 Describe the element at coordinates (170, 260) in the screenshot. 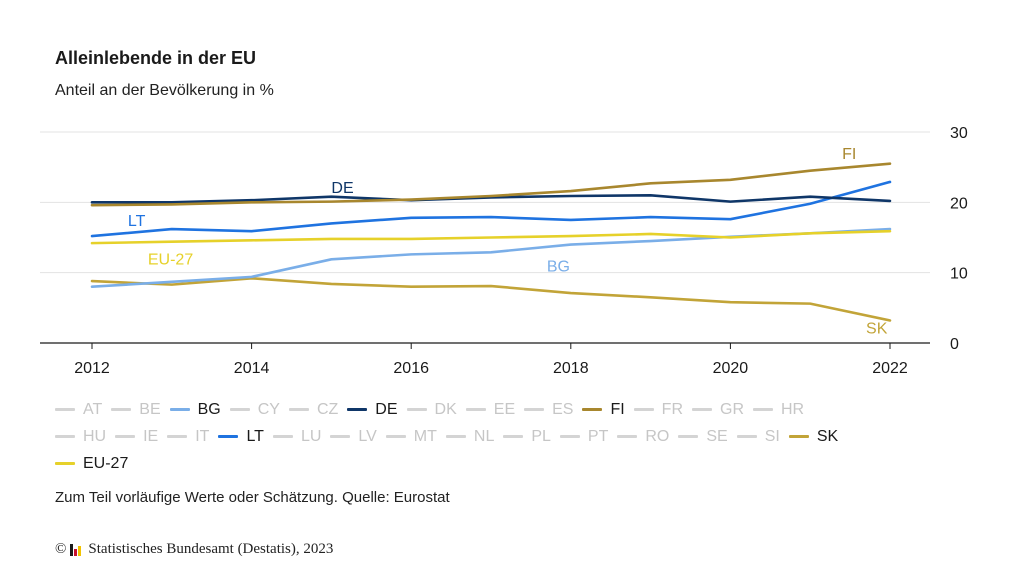

I see `series-label-eu-27: EU-27` at that location.